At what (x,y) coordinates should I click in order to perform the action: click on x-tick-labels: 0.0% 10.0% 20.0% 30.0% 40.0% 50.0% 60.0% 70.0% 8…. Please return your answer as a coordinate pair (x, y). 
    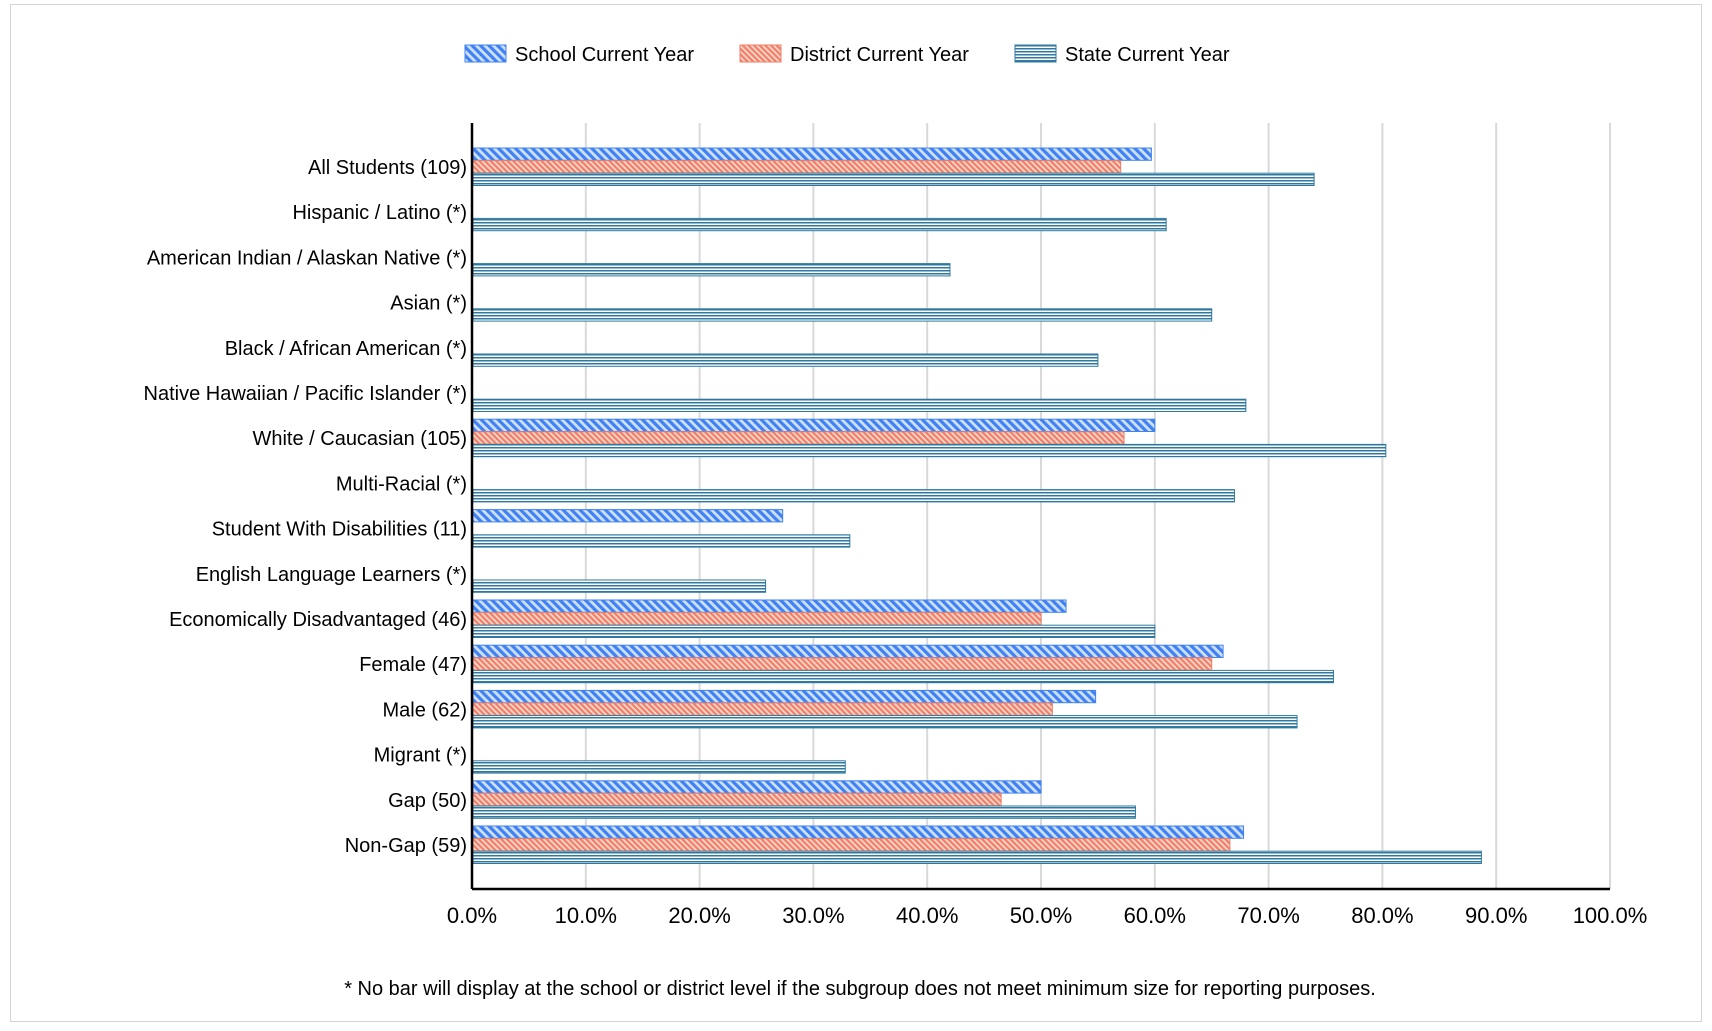
    Looking at the image, I should click on (1047, 915).